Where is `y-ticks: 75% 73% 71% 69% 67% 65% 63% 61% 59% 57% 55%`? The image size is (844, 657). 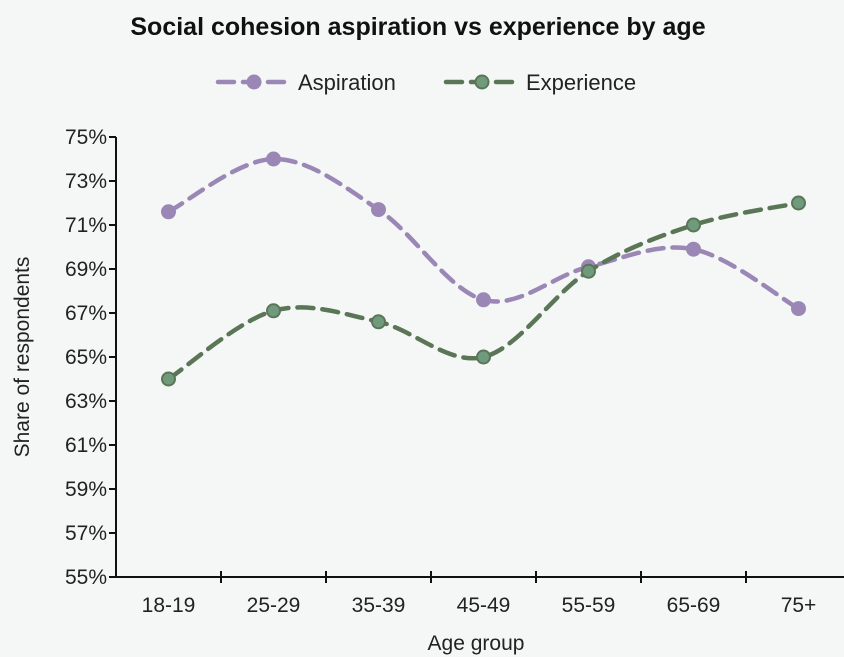
y-ticks: 75% 73% 71% 69% 67% 65% 63% 61% 59% 57% 55% is located at coordinates (90, 357).